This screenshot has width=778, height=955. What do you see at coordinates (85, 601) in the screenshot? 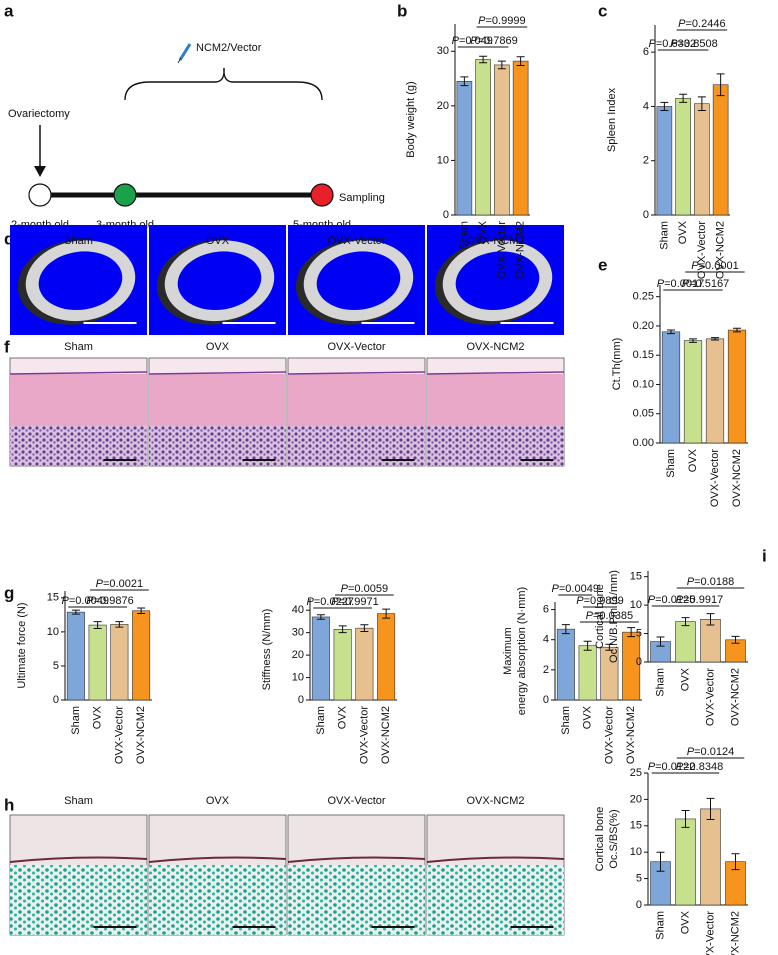
I see `p-value: P=0.0049` at bounding box center [85, 601].